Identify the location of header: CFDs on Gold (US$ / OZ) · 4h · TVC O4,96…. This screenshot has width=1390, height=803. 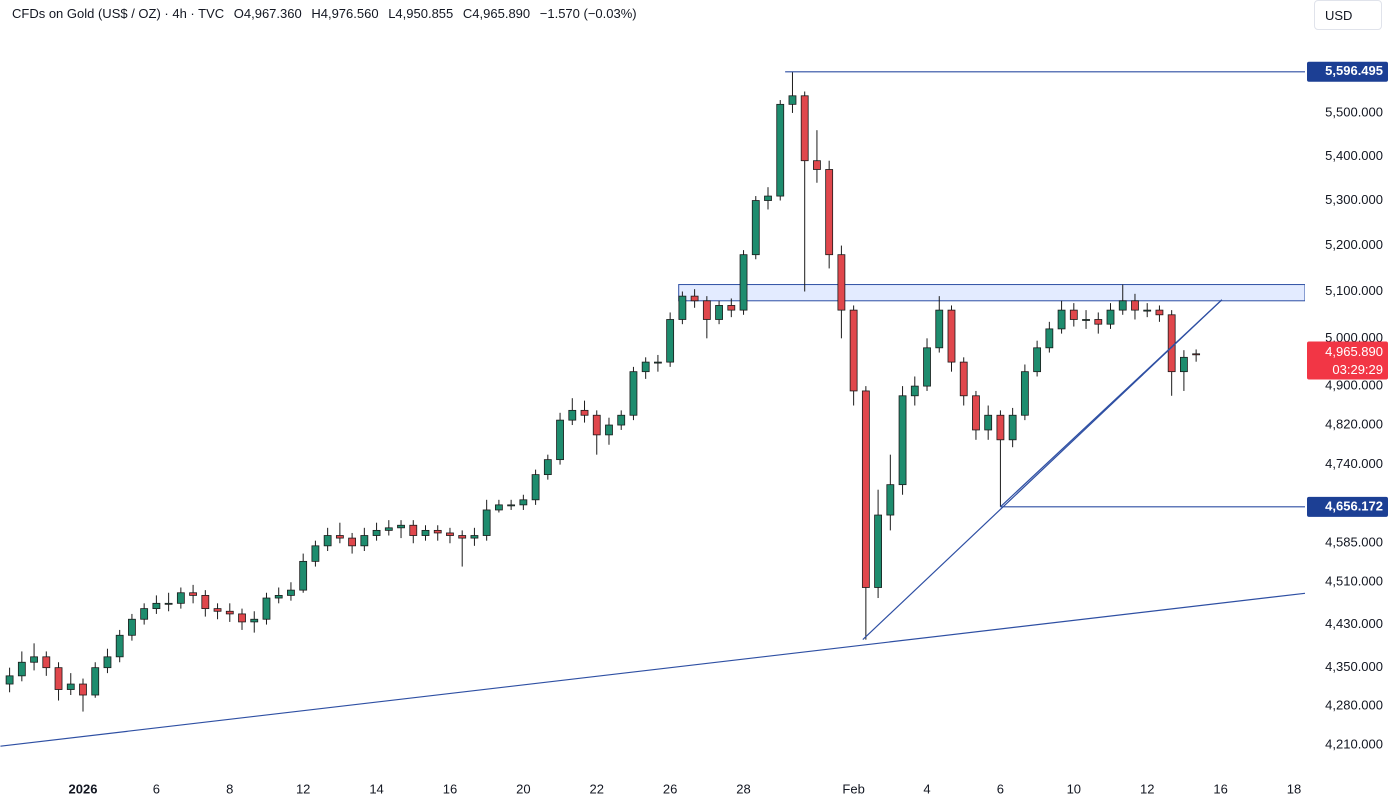
(327, 13).